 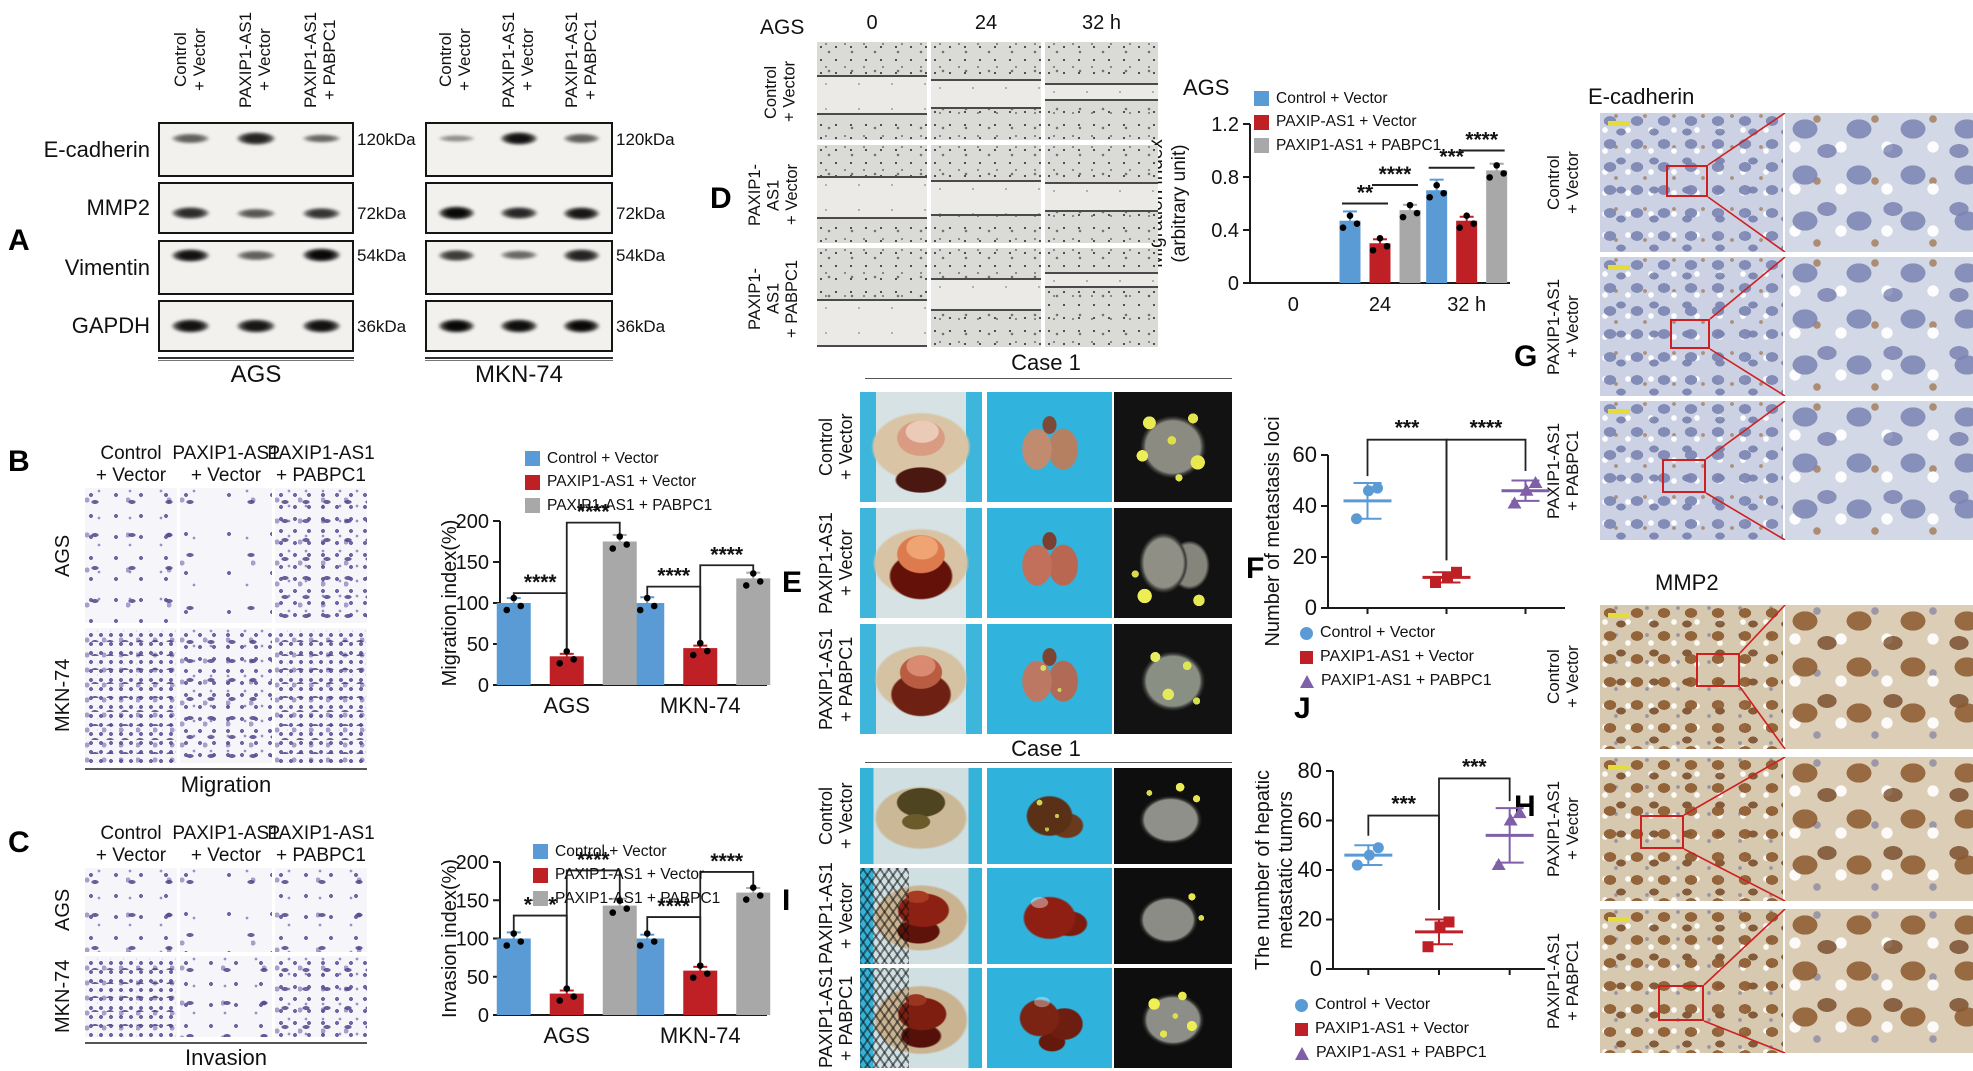 What do you see at coordinates (189, 60) in the screenshot?
I see `blot-lane-label: Control + Vector` at bounding box center [189, 60].